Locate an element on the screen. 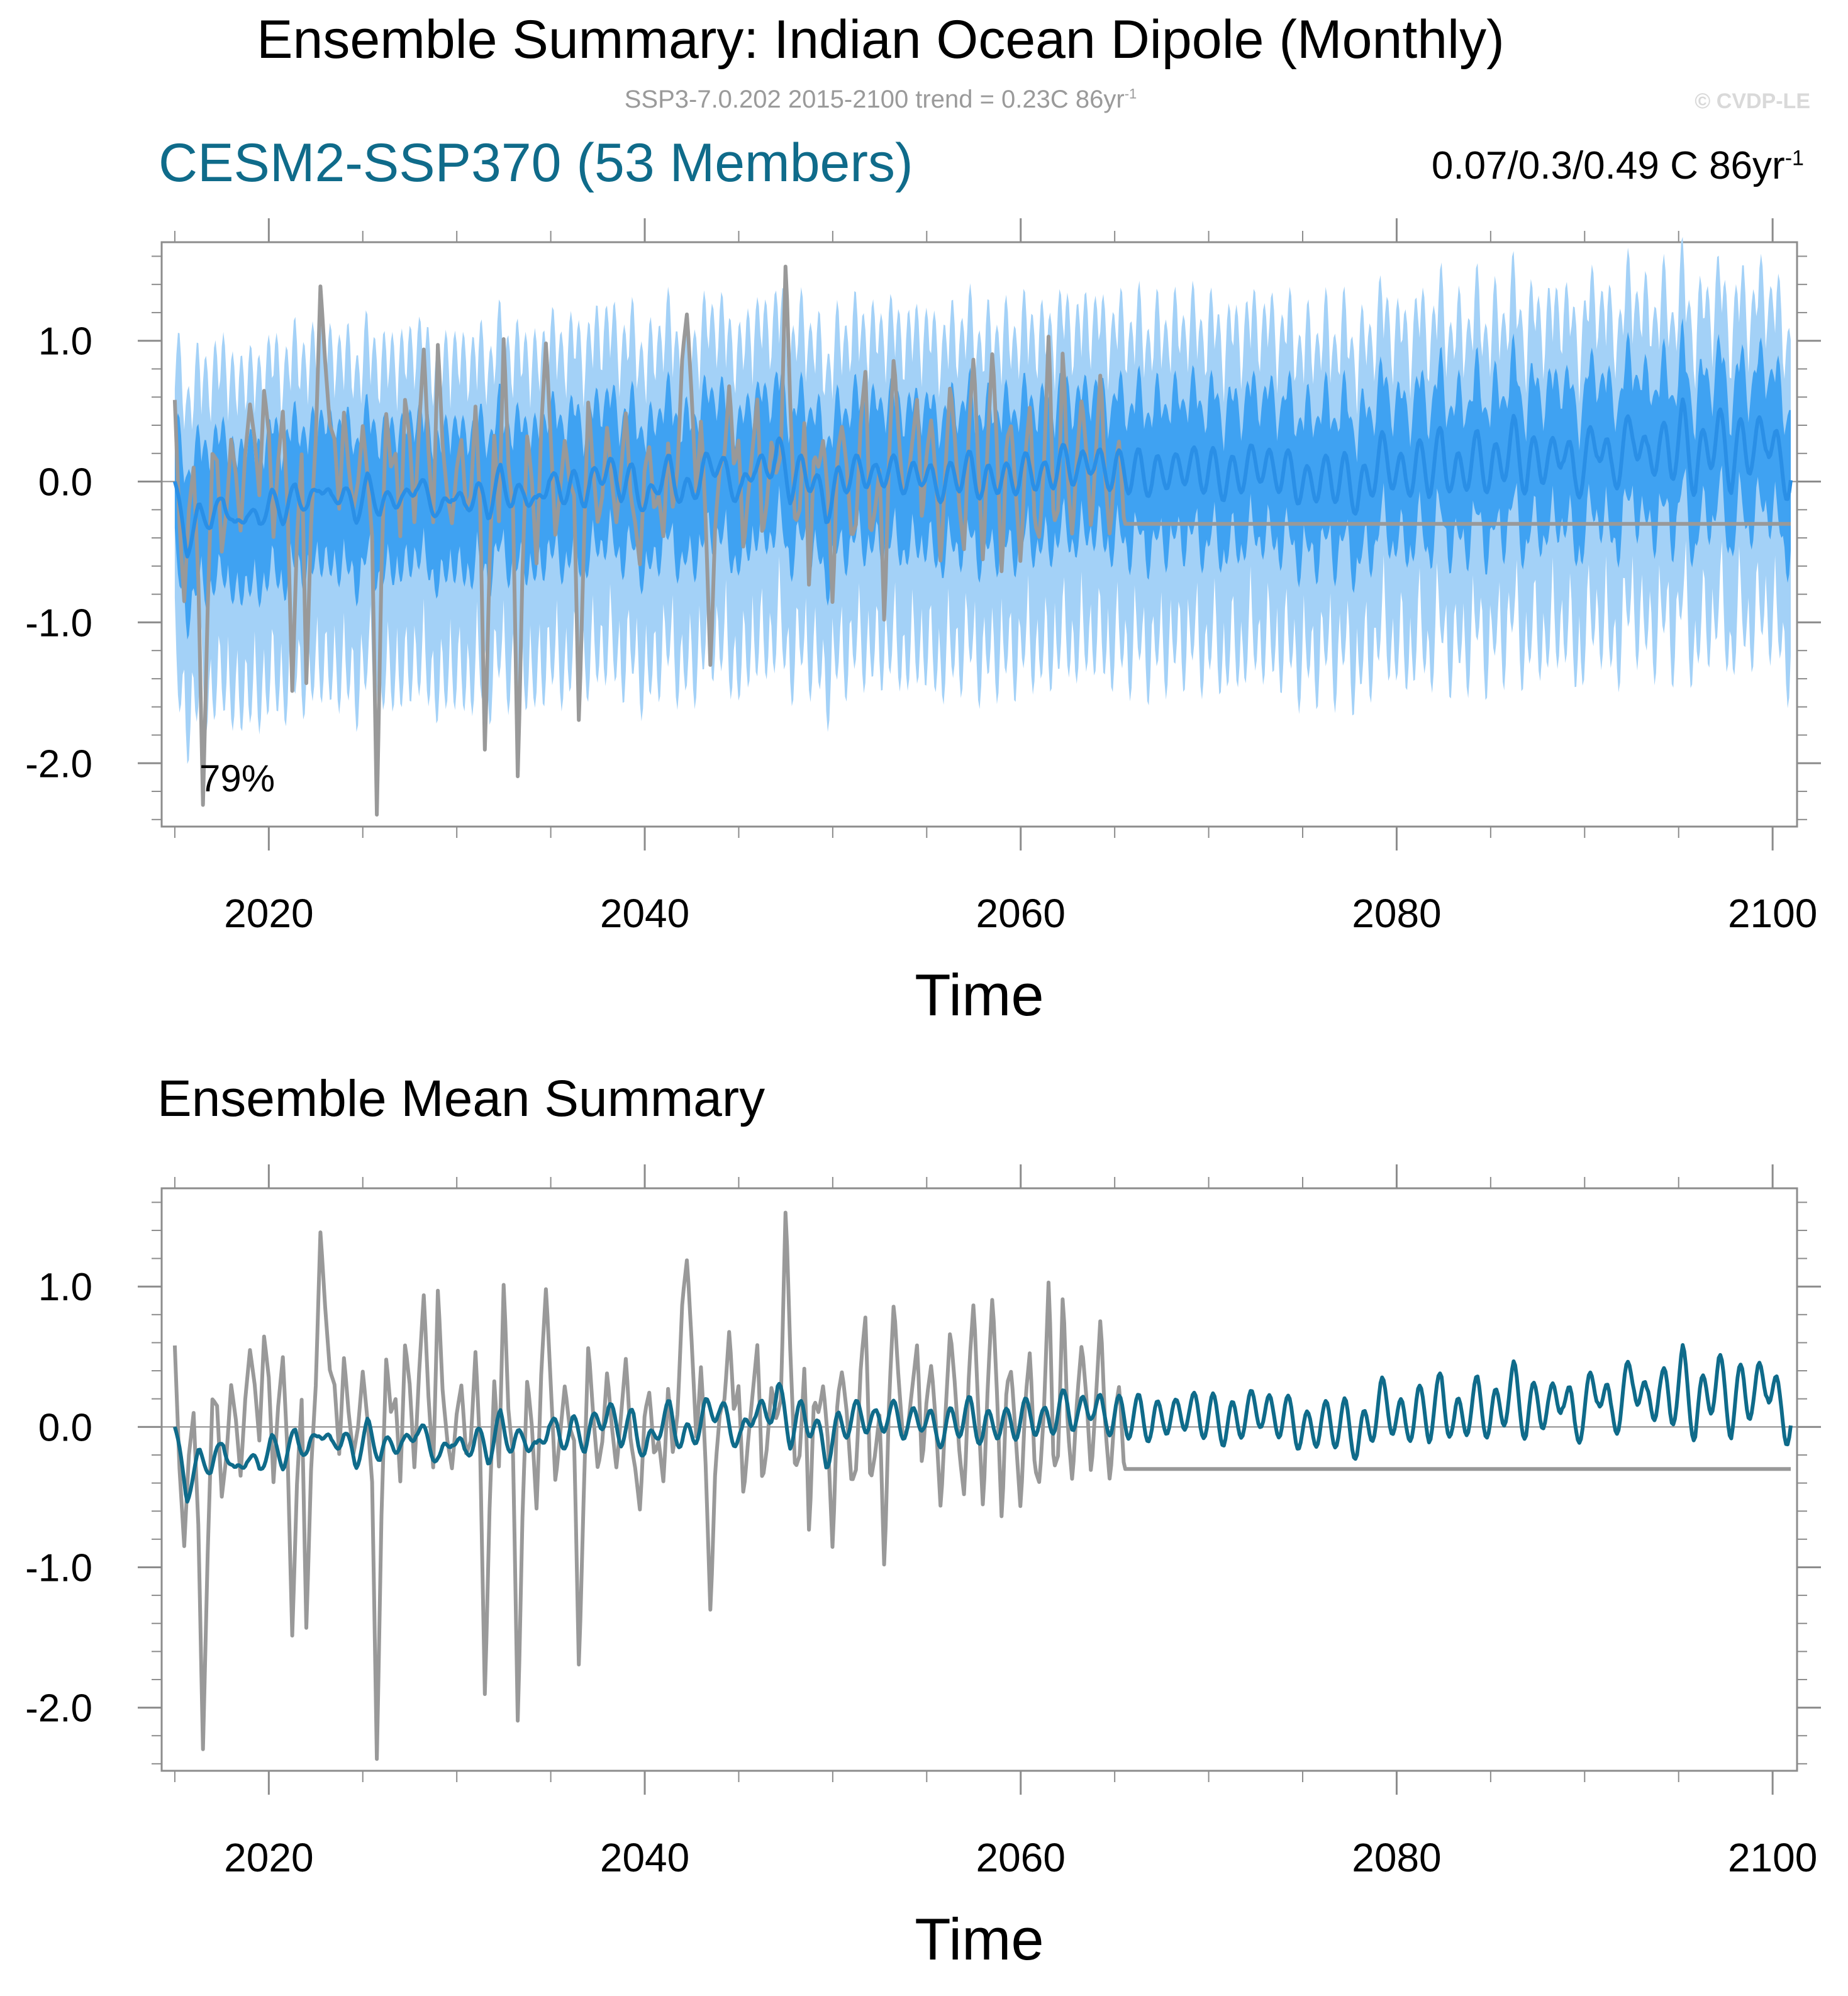 The image size is (1848, 1996). p2-x-tick-label: 2060 is located at coordinates (1021, 1857).